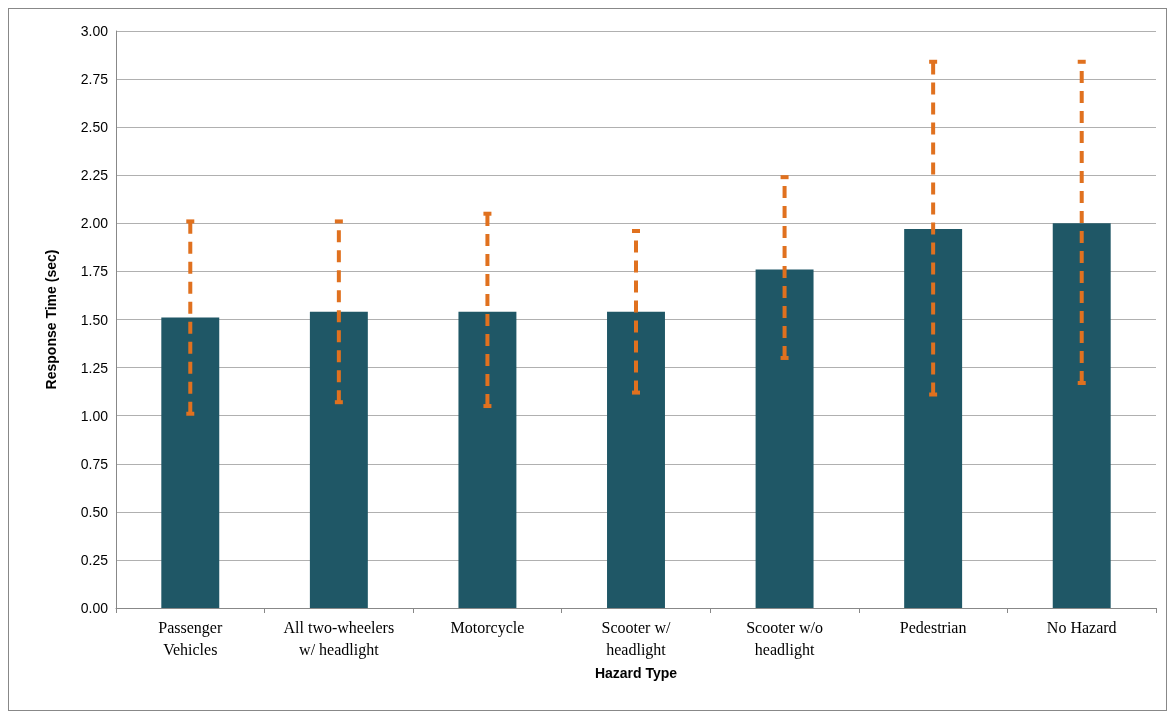 The height and width of the screenshot is (717, 1175). I want to click on x-tick-label: Passenger Vehicles, so click(190, 638).